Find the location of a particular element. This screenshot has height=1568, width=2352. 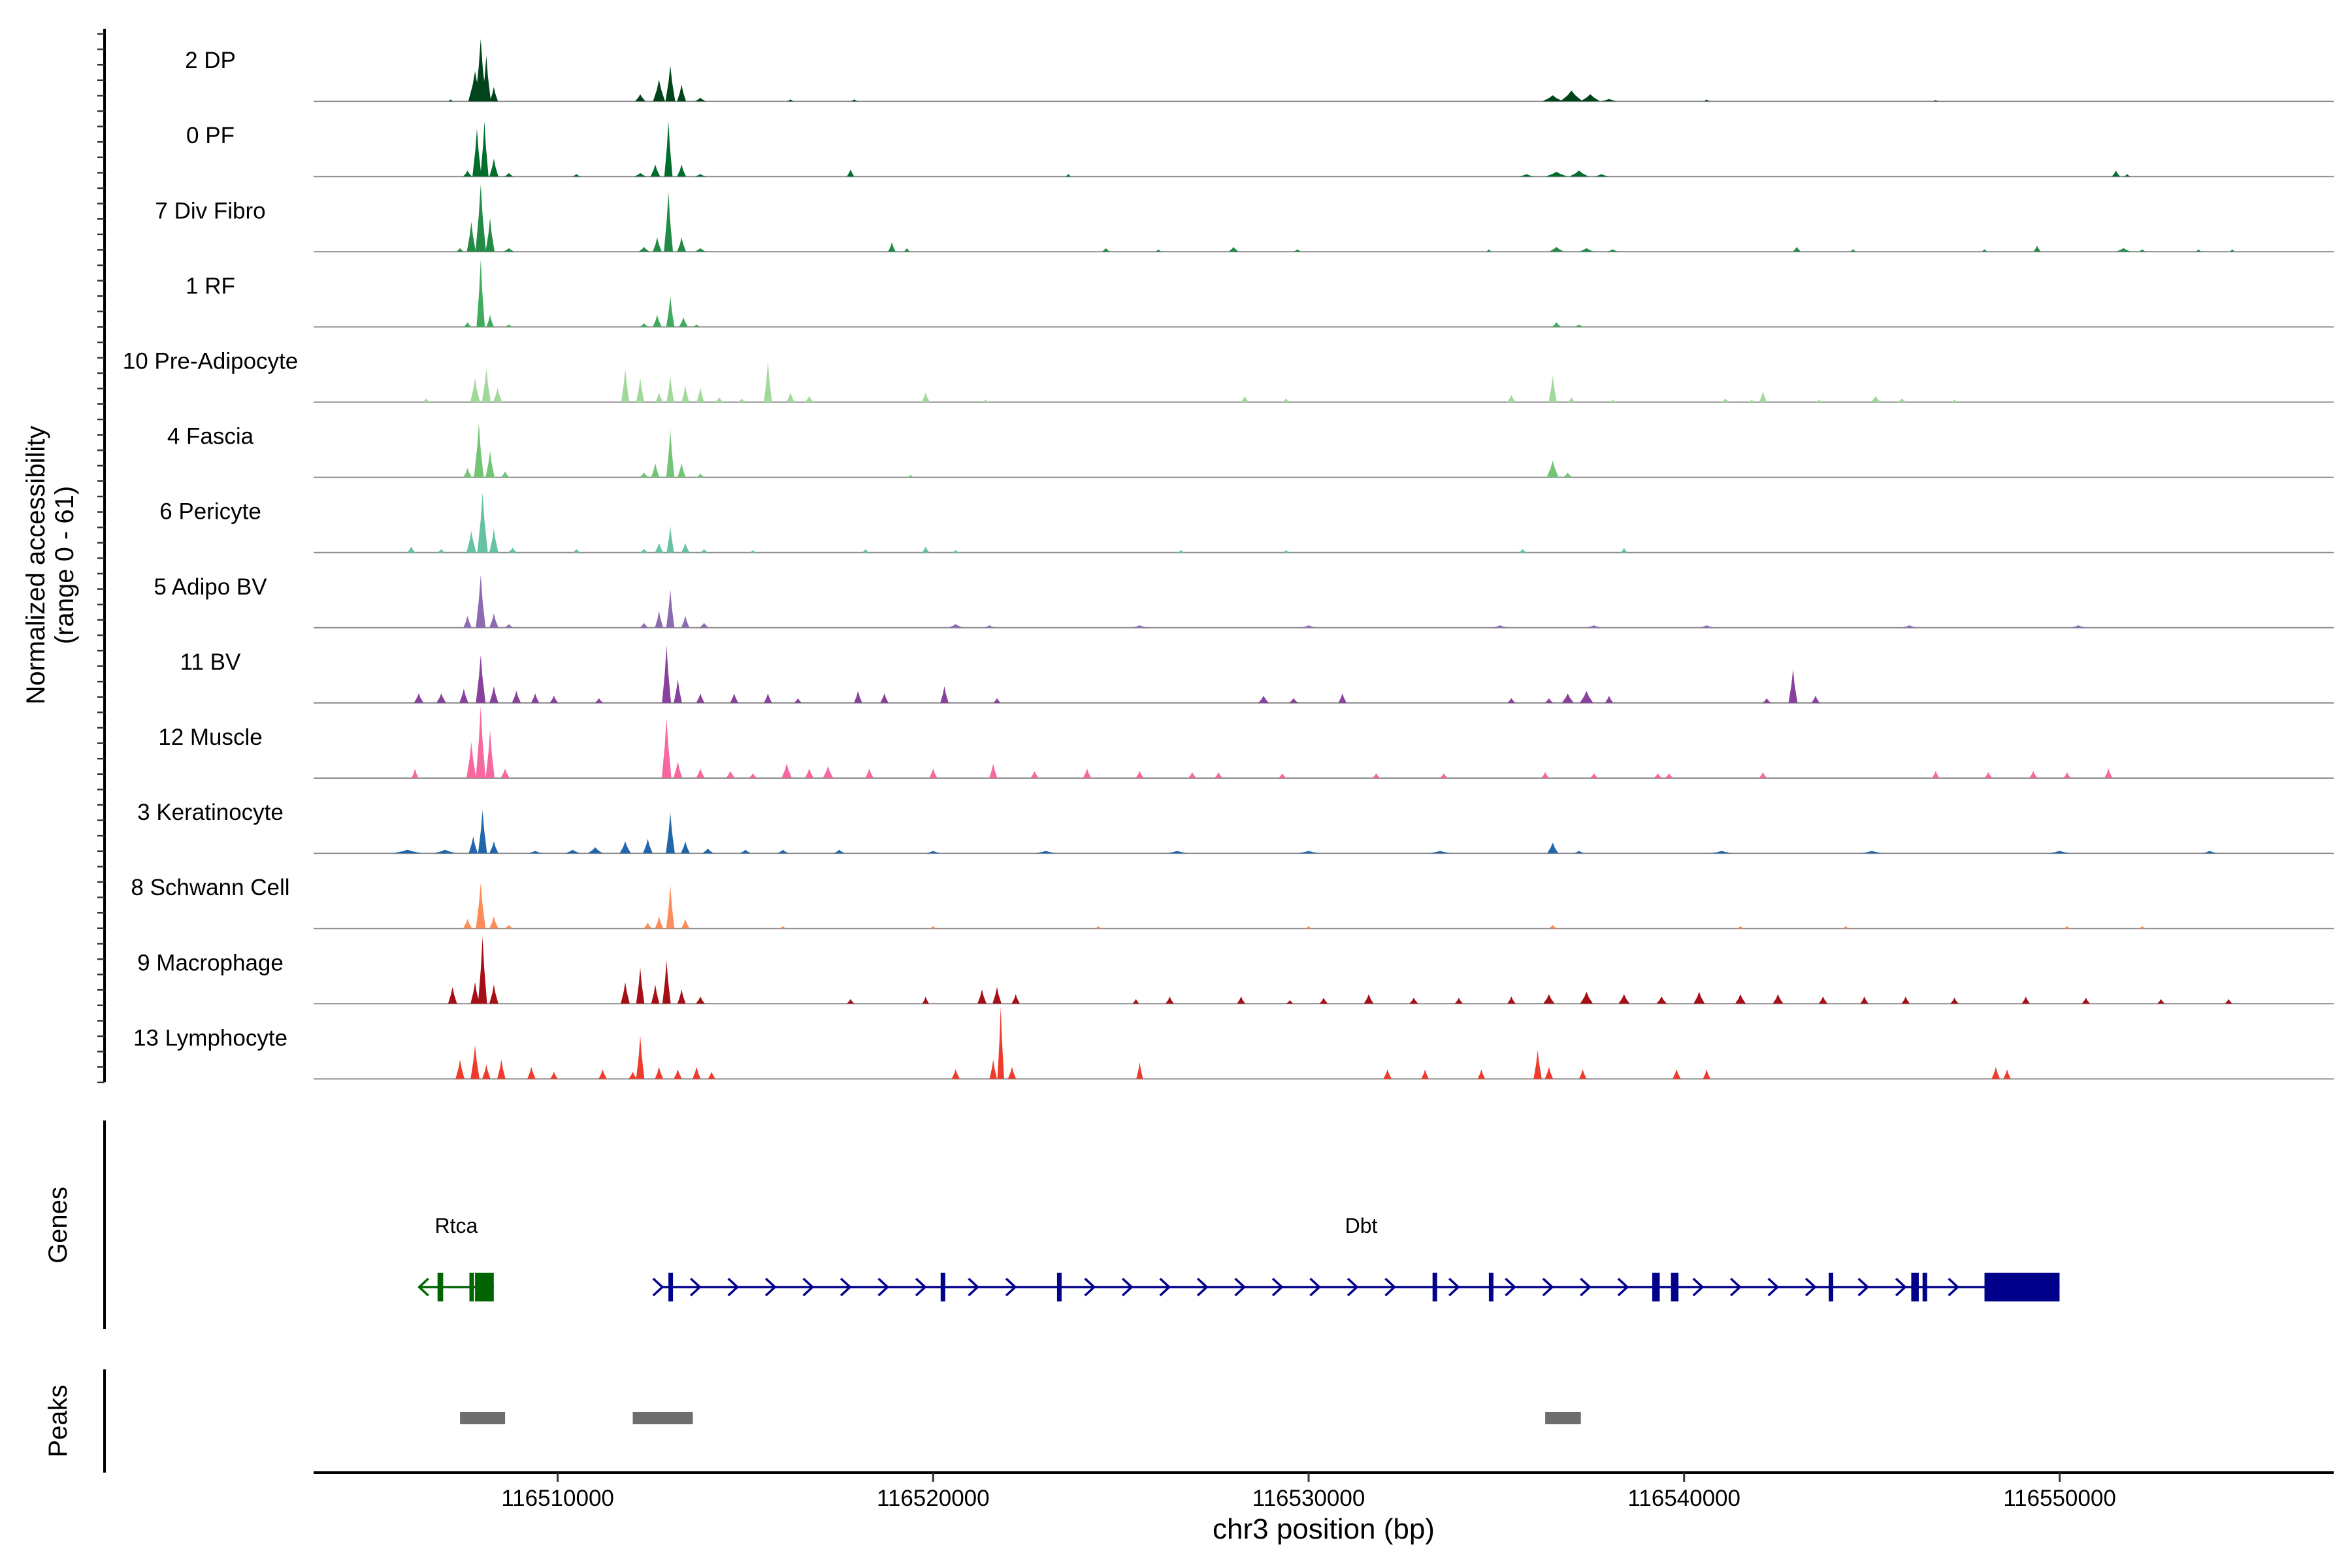

peak-region is located at coordinates (1563, 1418).